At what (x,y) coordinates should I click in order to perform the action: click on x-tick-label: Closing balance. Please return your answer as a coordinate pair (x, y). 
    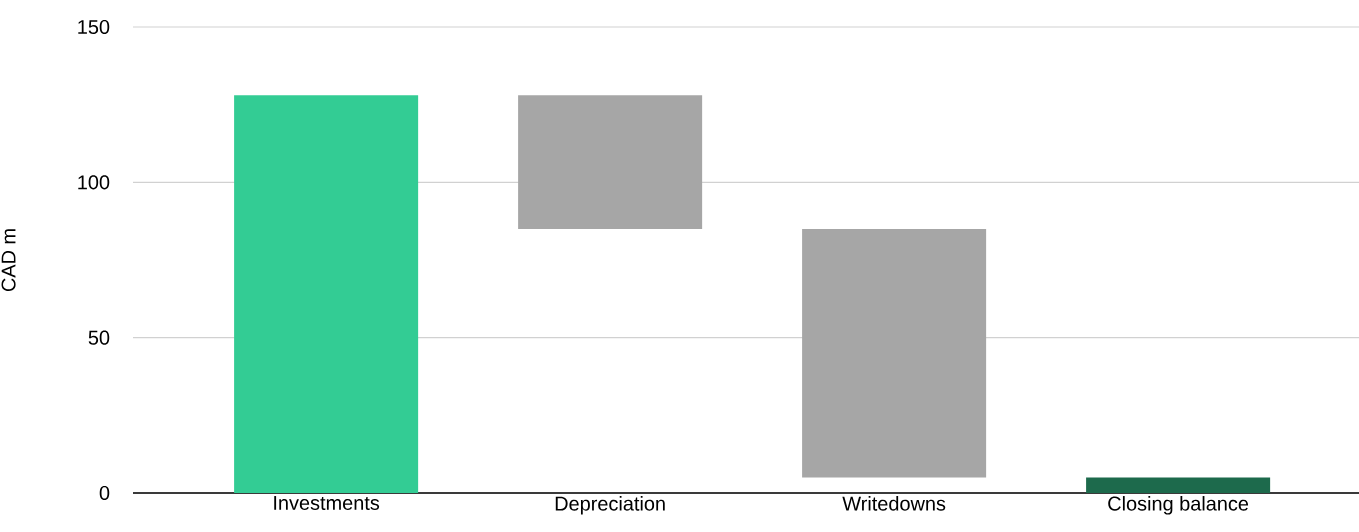
    Looking at the image, I should click on (1178, 505).